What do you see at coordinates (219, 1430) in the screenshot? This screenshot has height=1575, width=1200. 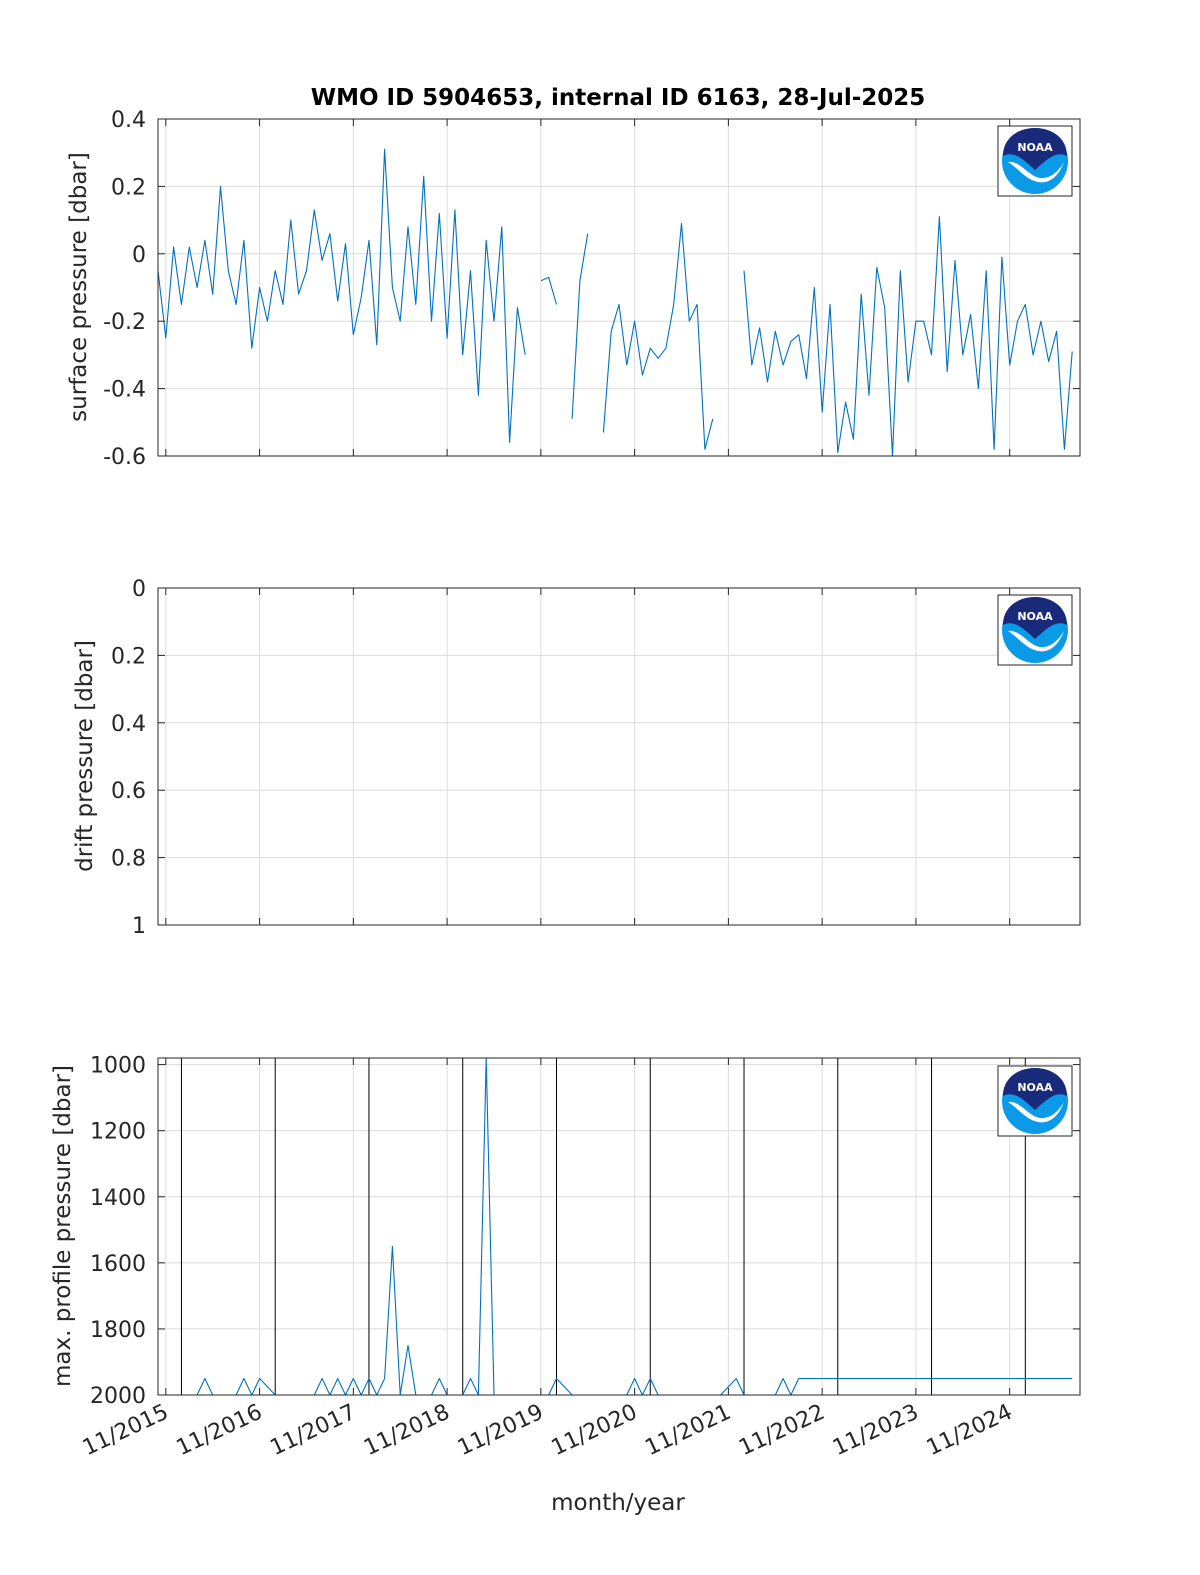 I see `x-tick-label-11-2016: 11/2016` at bounding box center [219, 1430].